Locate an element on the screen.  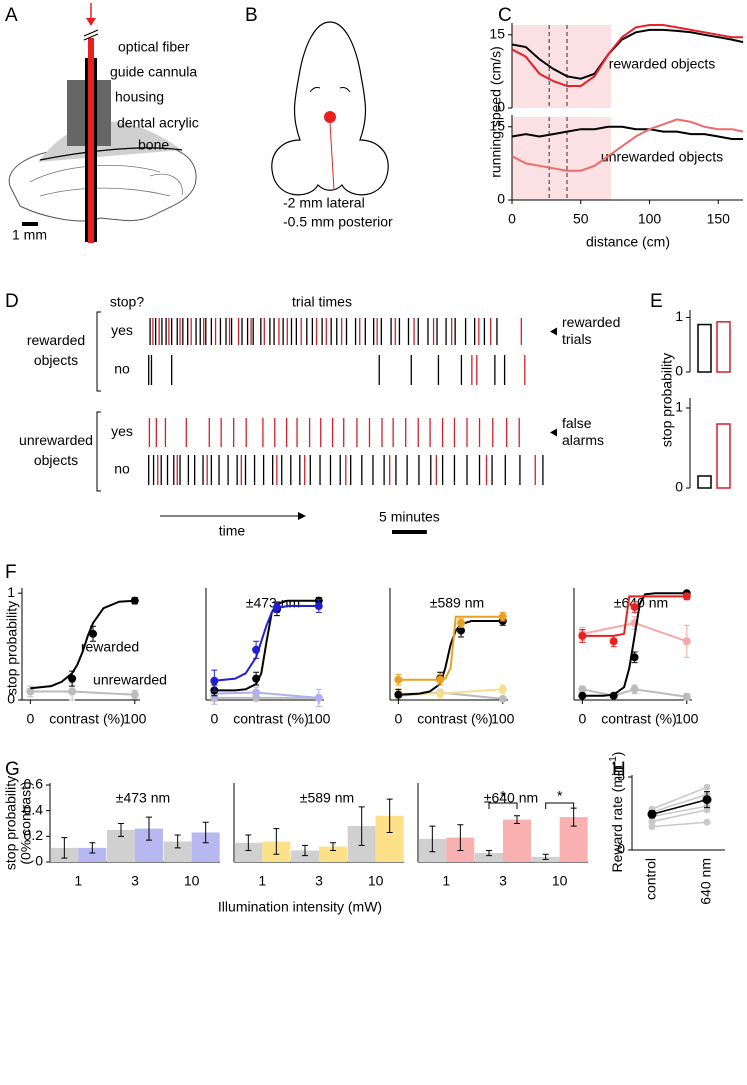
diagram-label: bone is located at coordinates (153, 145).